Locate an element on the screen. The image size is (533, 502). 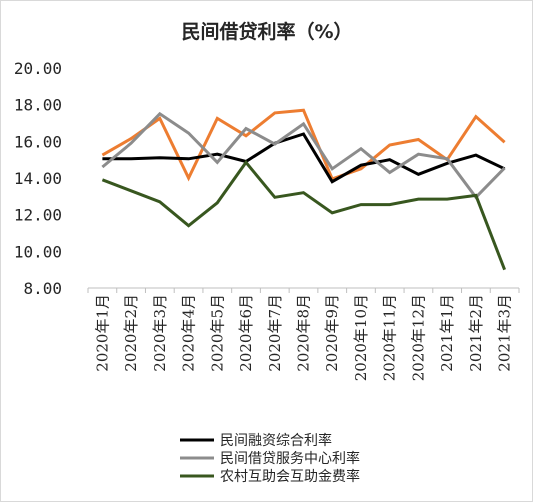
x-tick-label: 2020年9月 is located at coordinates (332, 333).